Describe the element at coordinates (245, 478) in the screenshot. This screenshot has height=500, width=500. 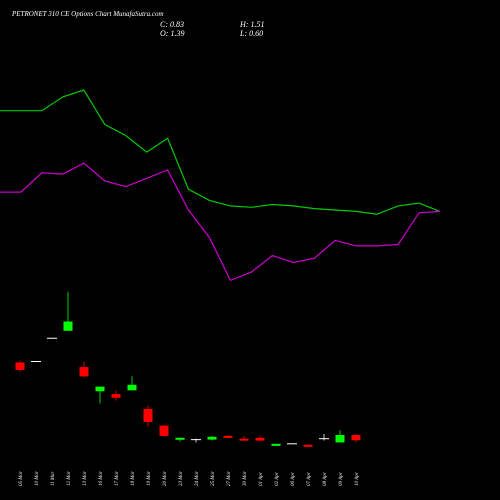
I see `x-tick-label: 30 Mar` at that location.